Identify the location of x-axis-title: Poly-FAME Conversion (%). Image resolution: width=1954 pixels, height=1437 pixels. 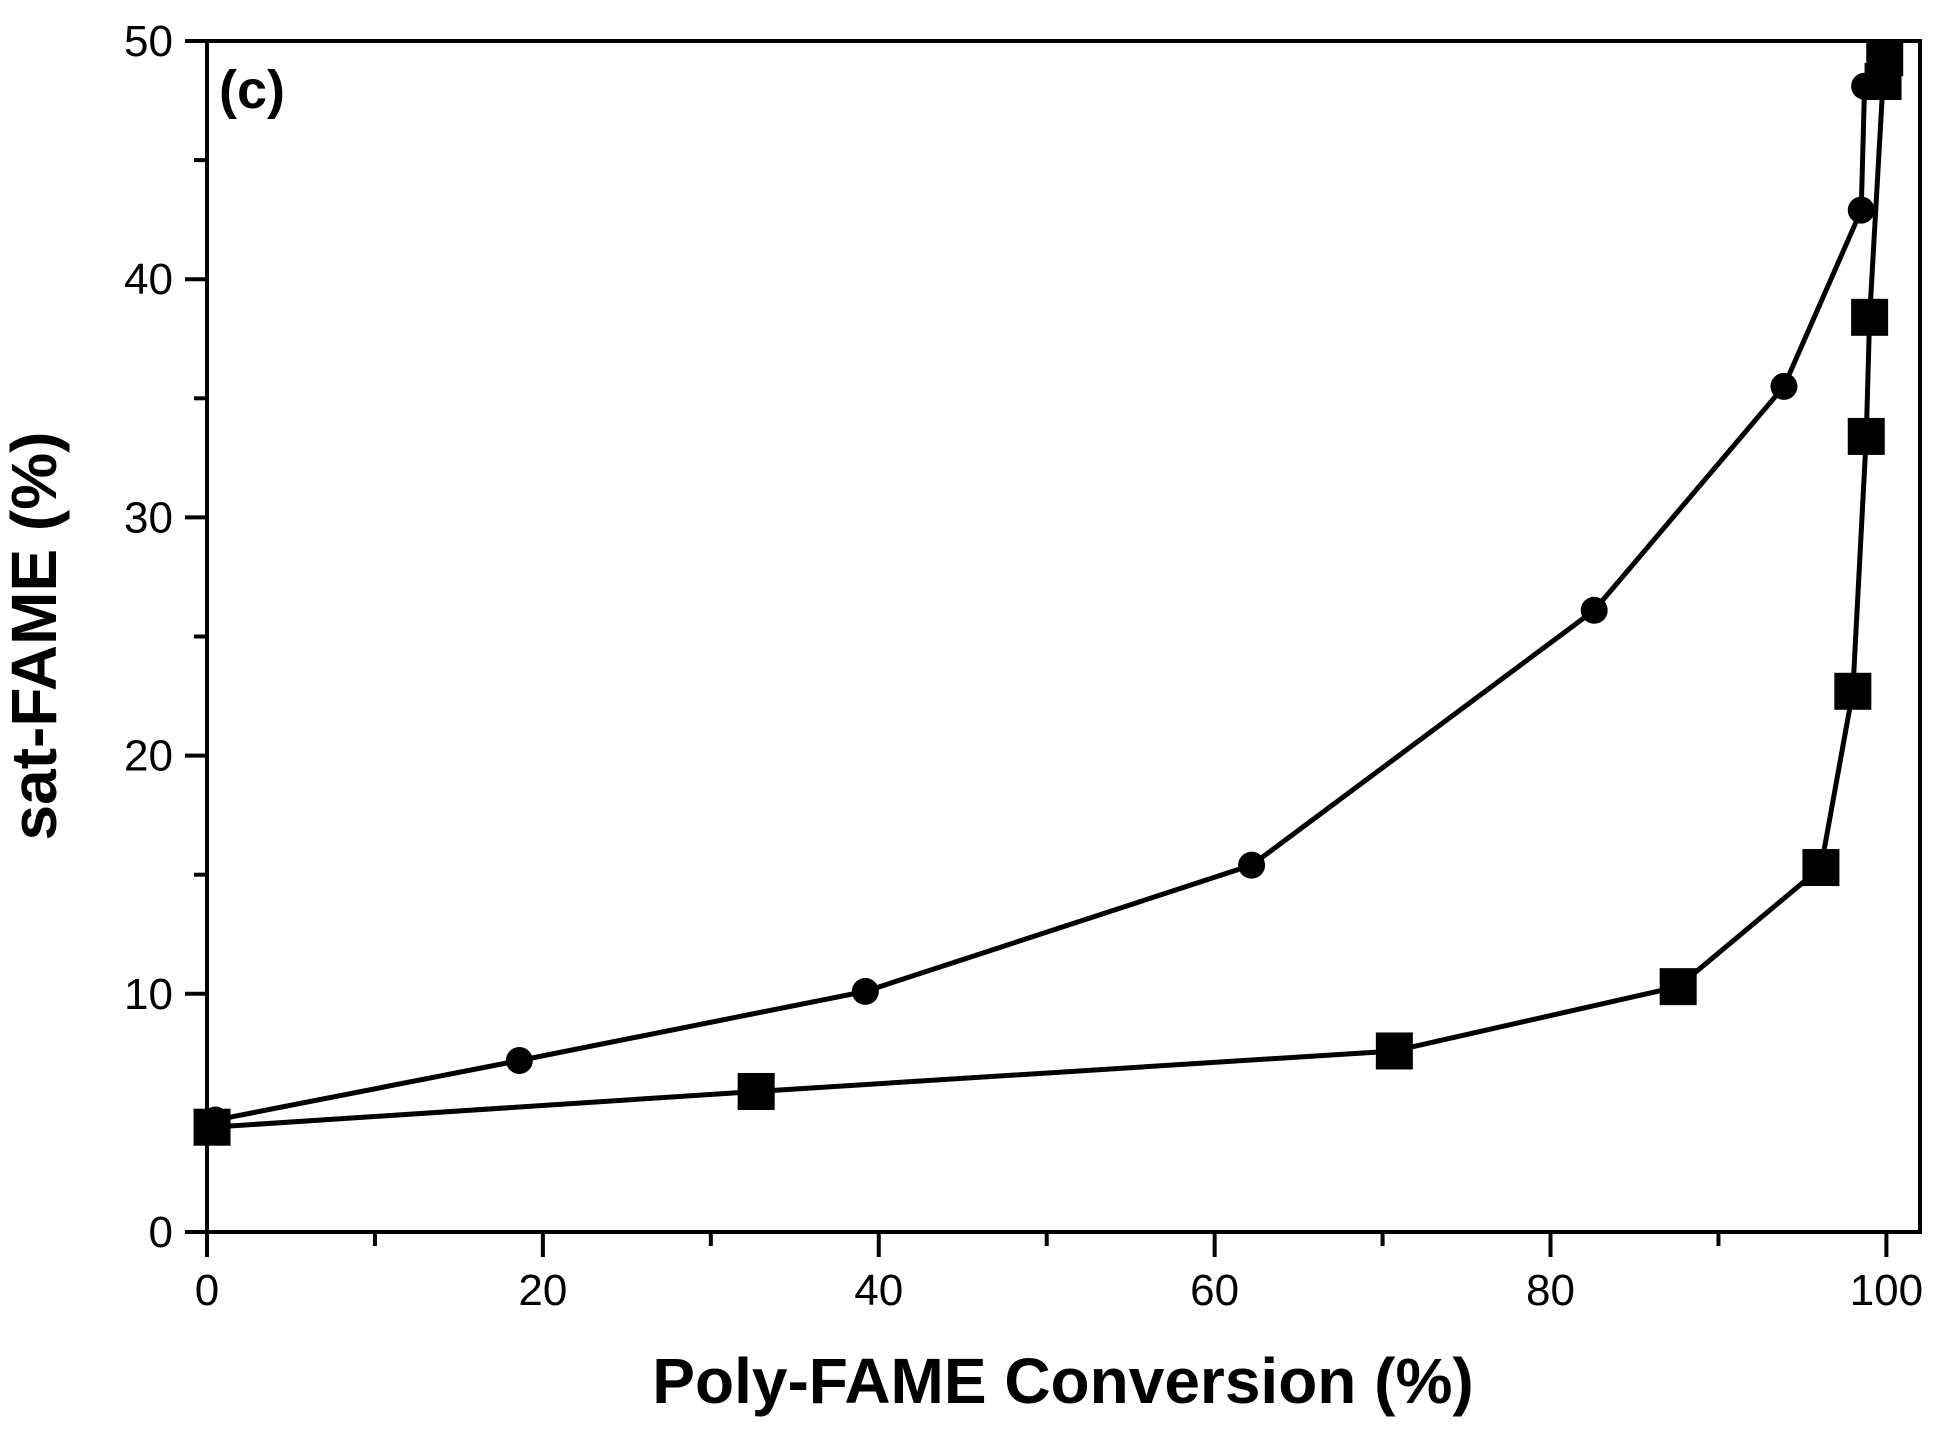
(1062, 1381).